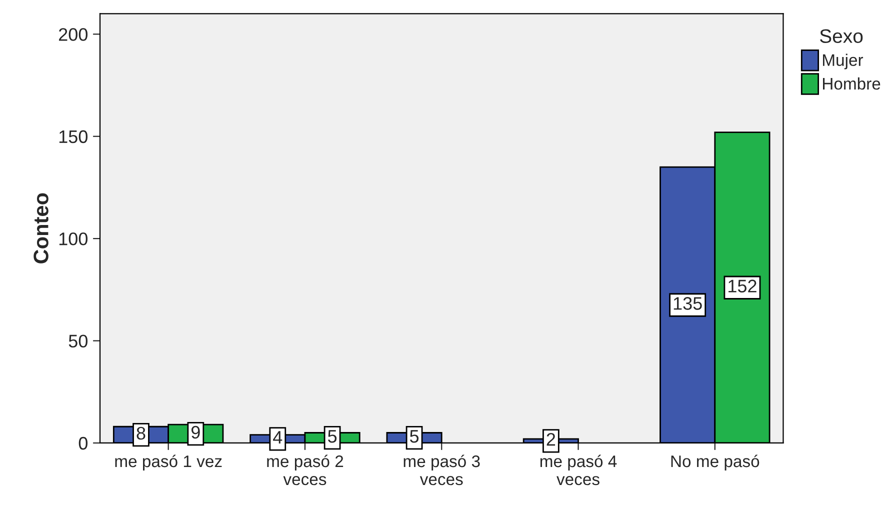 The image size is (885, 508). I want to click on x-tick-label: No me pasó, so click(715, 462).